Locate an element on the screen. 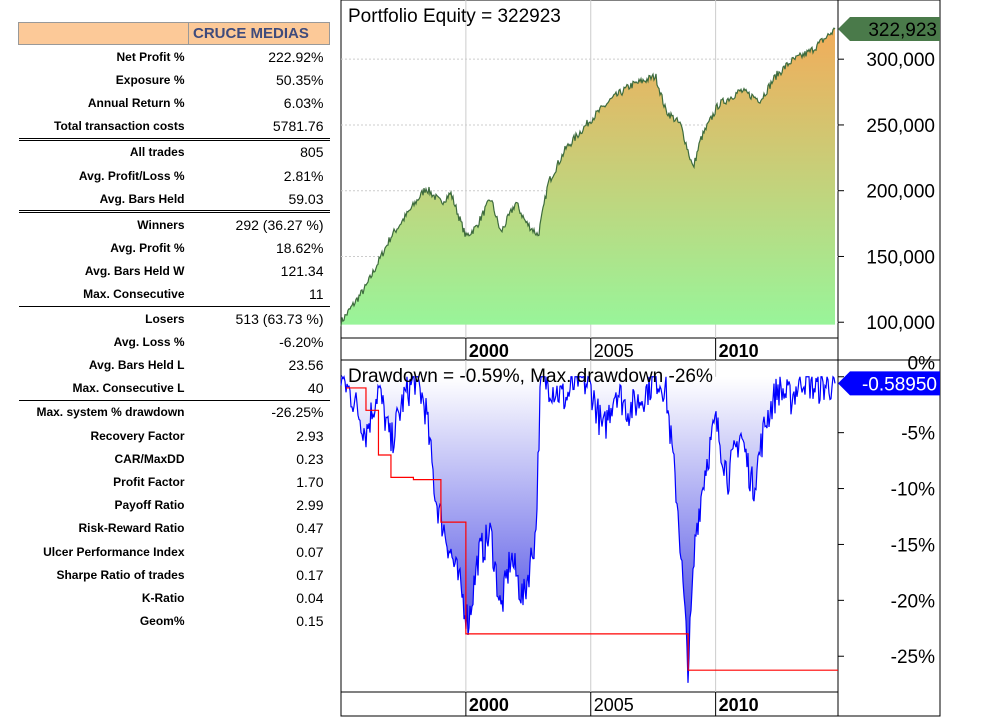  stat-value: 2.81% is located at coordinates (303, 175).